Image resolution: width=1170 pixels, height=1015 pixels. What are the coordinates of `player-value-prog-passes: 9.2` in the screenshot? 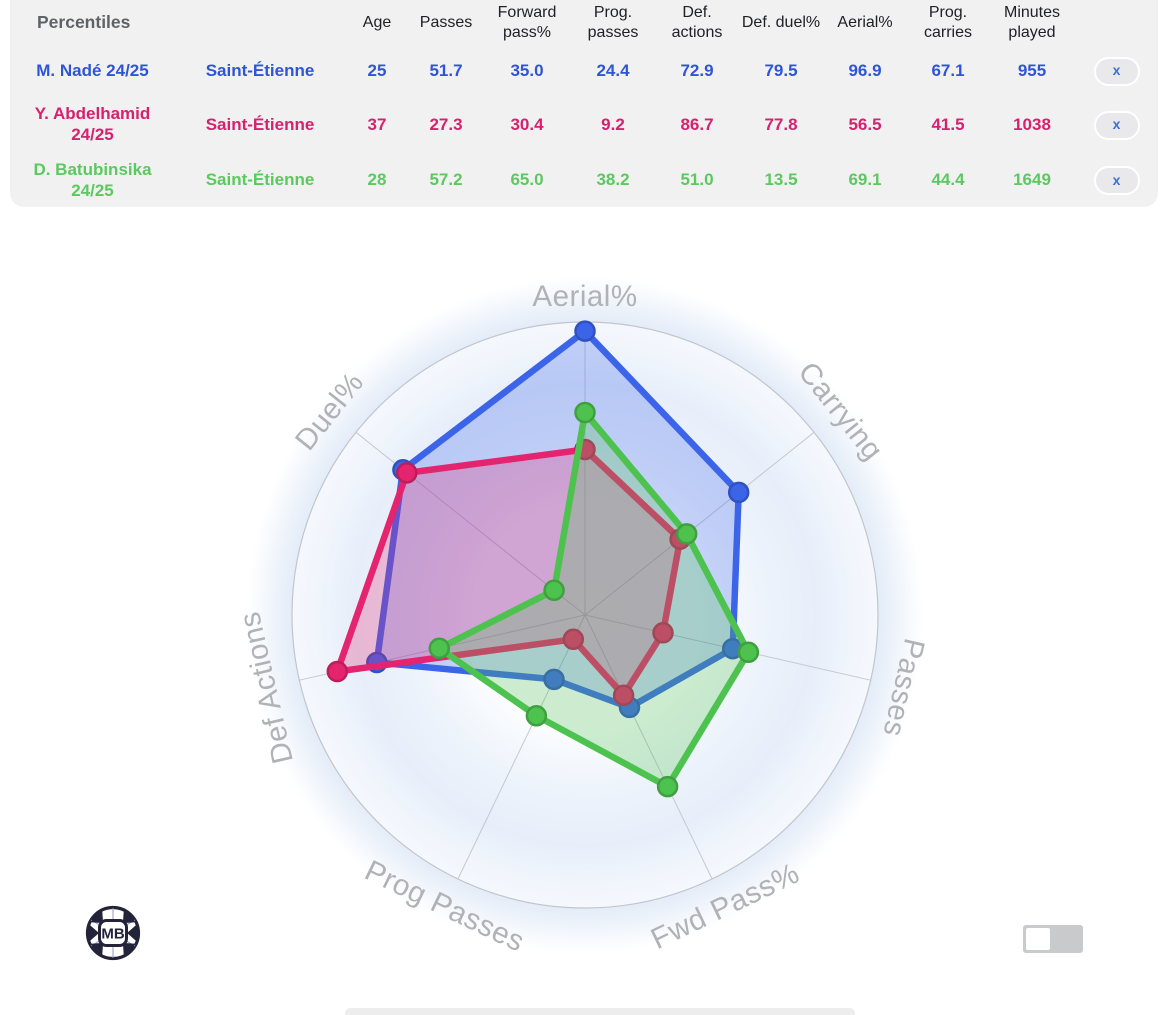 It's located at (613, 124).